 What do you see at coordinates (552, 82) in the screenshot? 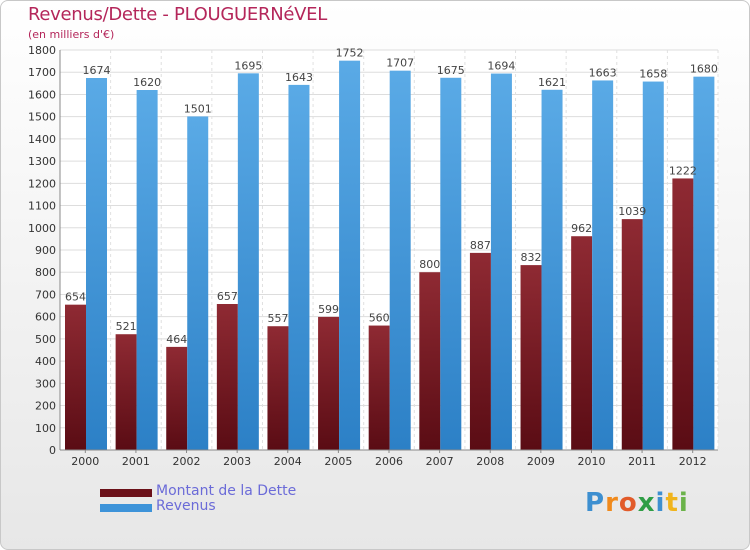
I see `data-label: 1621` at bounding box center [552, 82].